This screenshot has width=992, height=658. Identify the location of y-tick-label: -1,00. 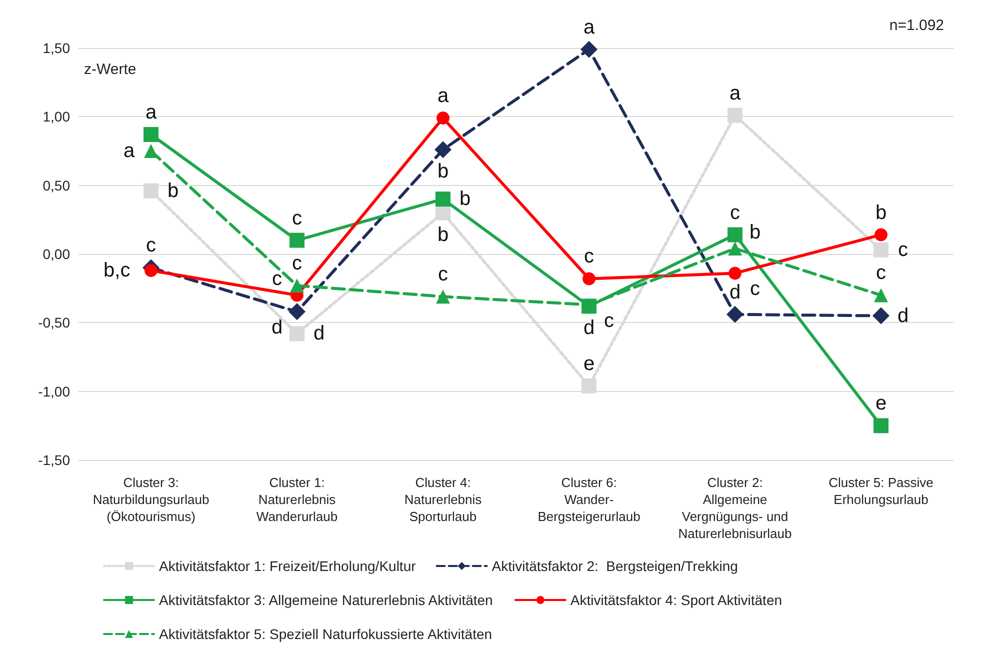
(54, 391).